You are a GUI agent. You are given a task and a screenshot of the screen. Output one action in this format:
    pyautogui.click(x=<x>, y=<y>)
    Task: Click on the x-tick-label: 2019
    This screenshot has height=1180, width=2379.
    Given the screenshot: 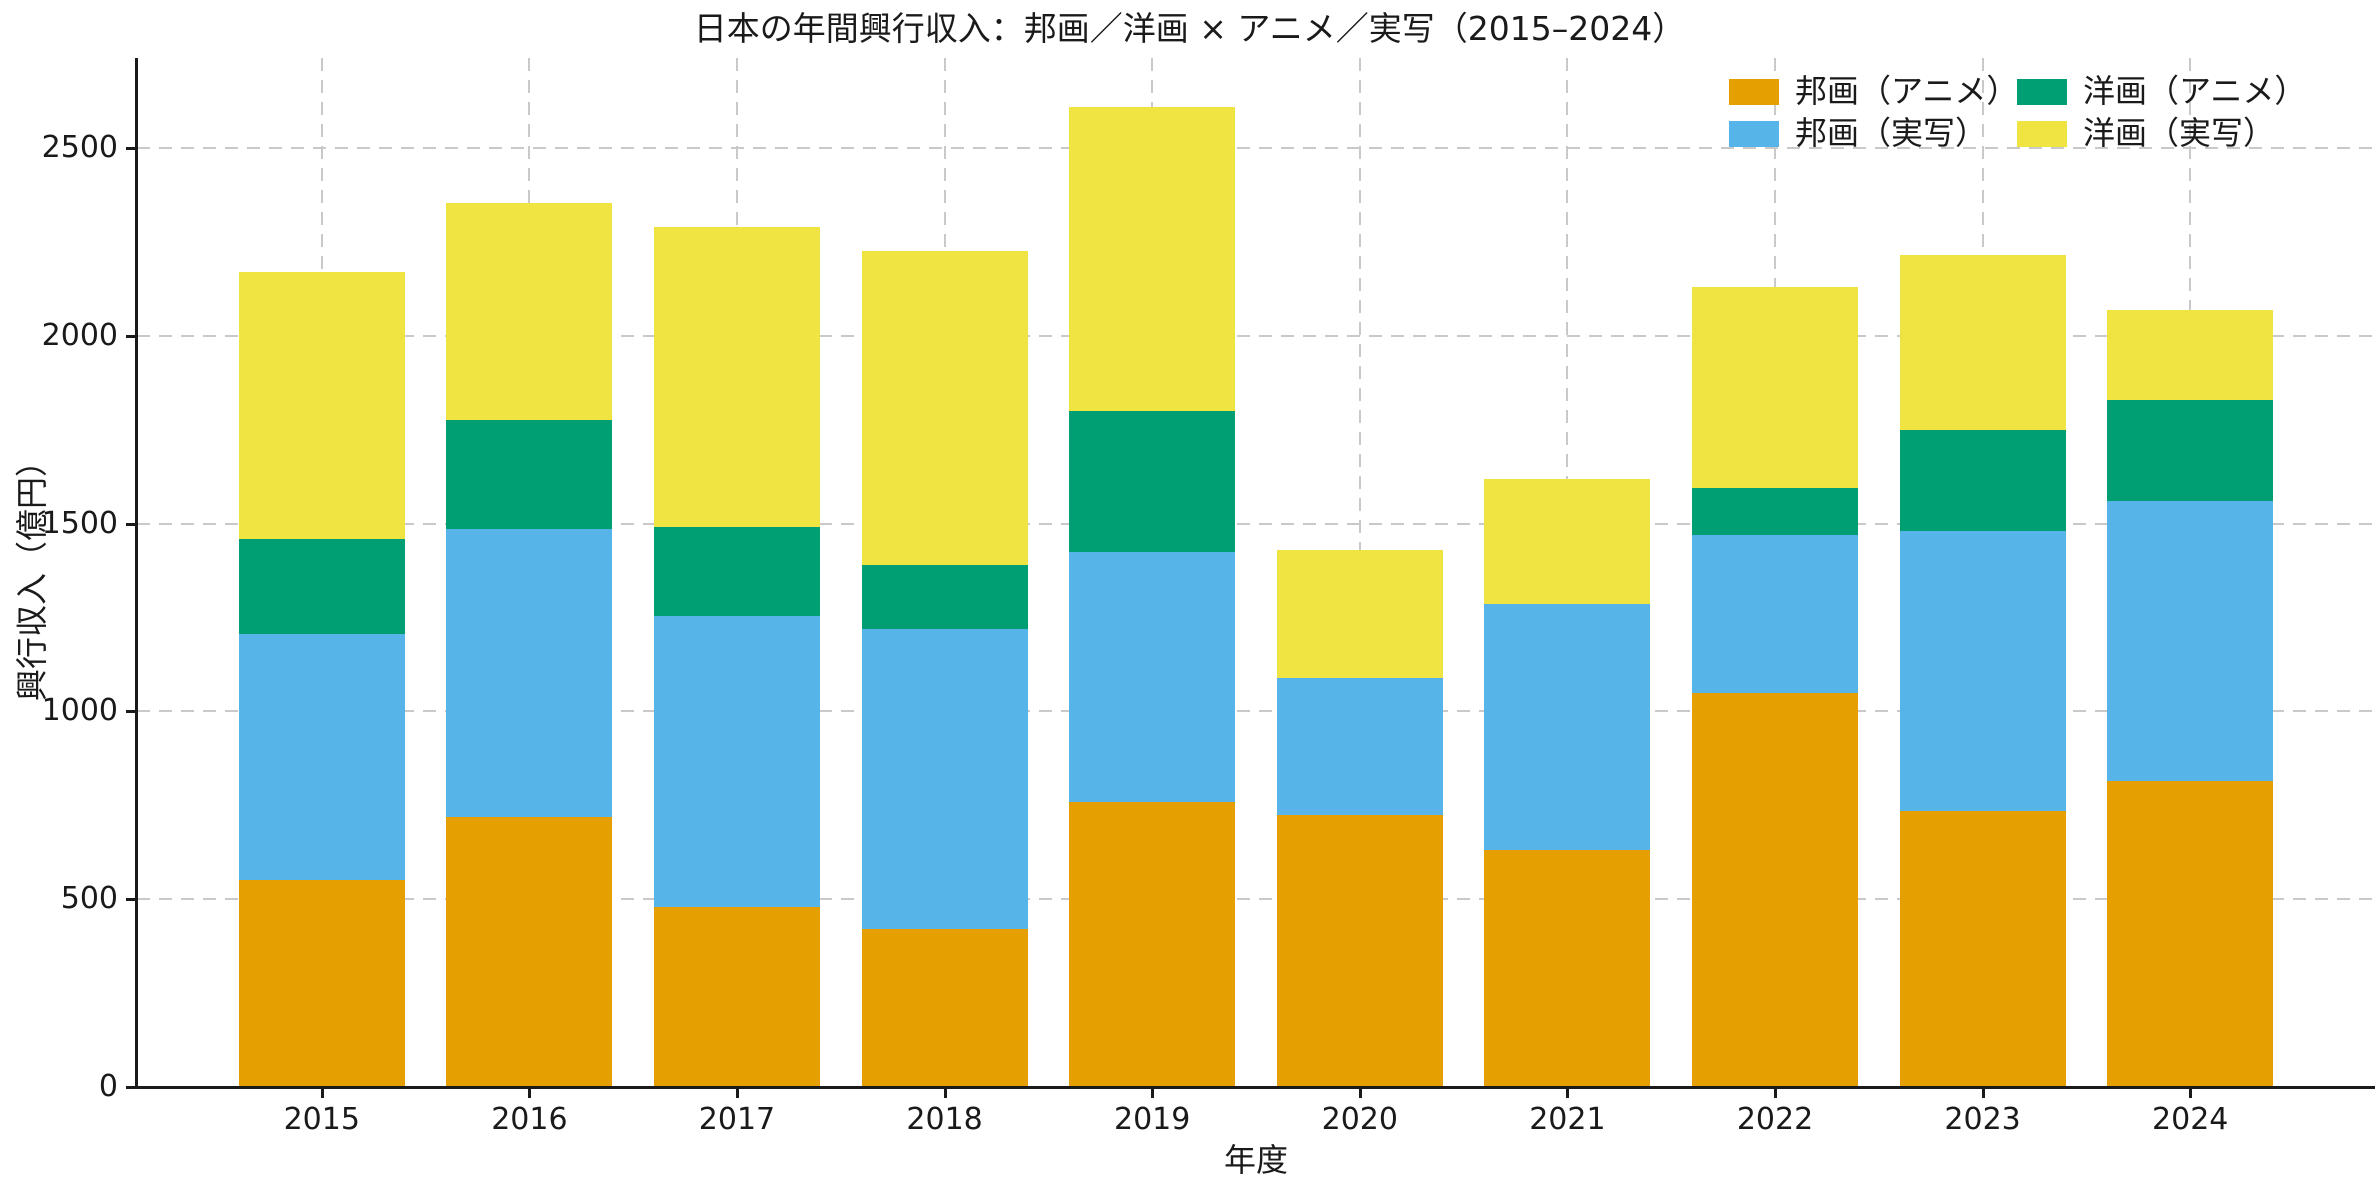 What is the action you would take?
    pyautogui.click(x=1152, y=1119)
    